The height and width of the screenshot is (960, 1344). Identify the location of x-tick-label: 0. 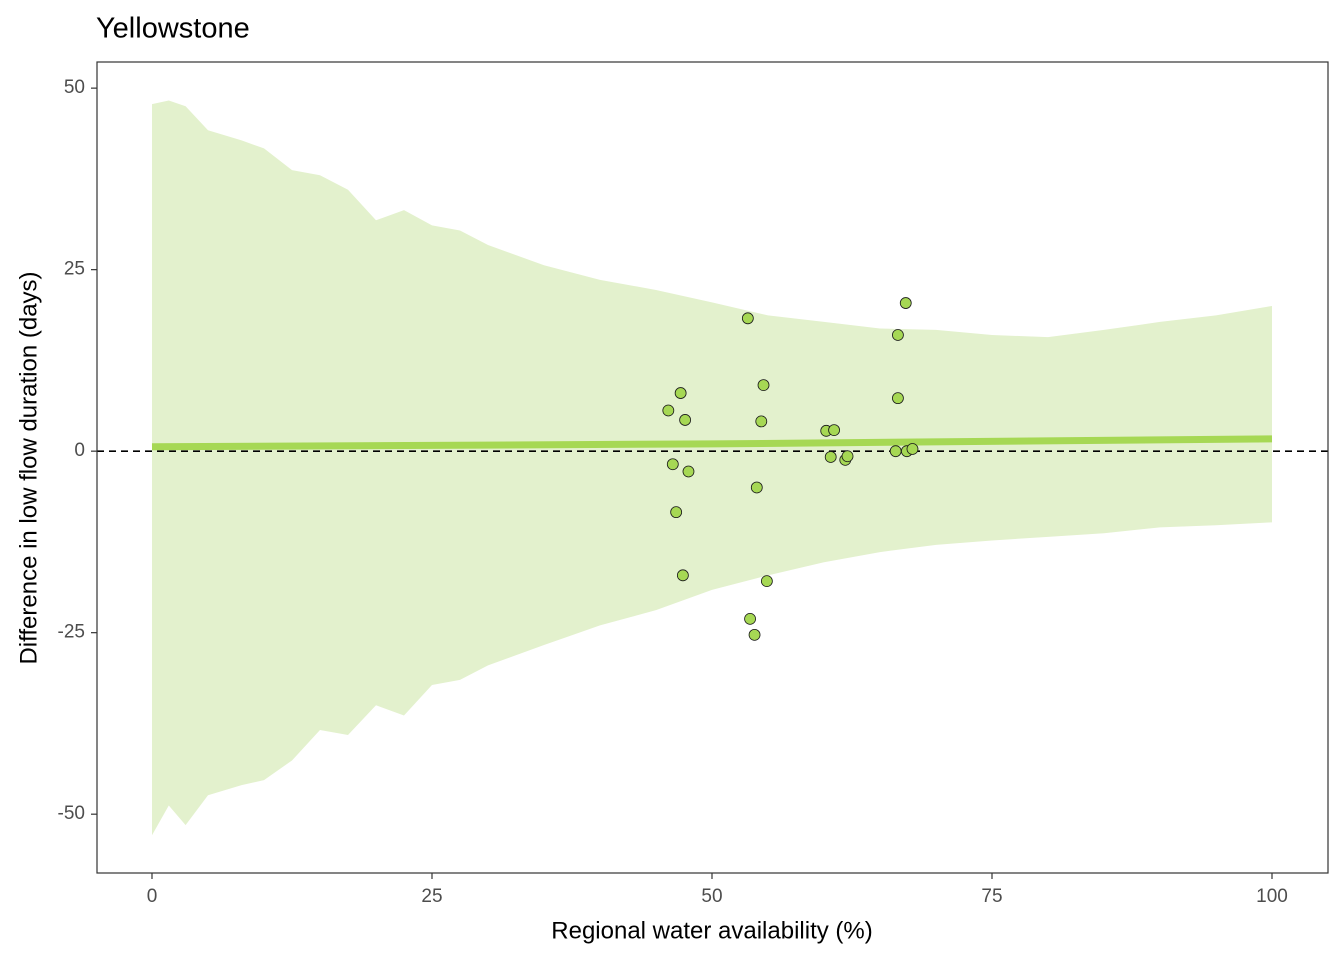
(152, 896).